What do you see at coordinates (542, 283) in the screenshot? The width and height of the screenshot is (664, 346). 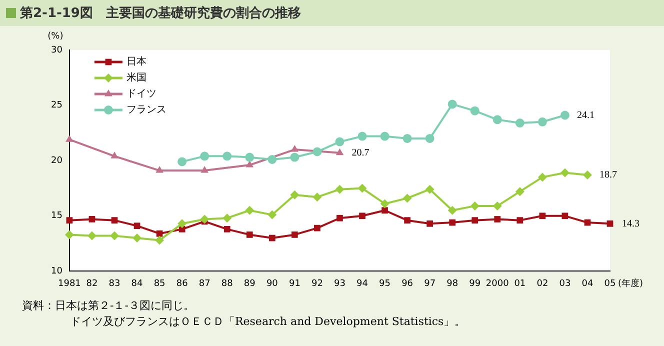 I see `x-tick-label: 02` at bounding box center [542, 283].